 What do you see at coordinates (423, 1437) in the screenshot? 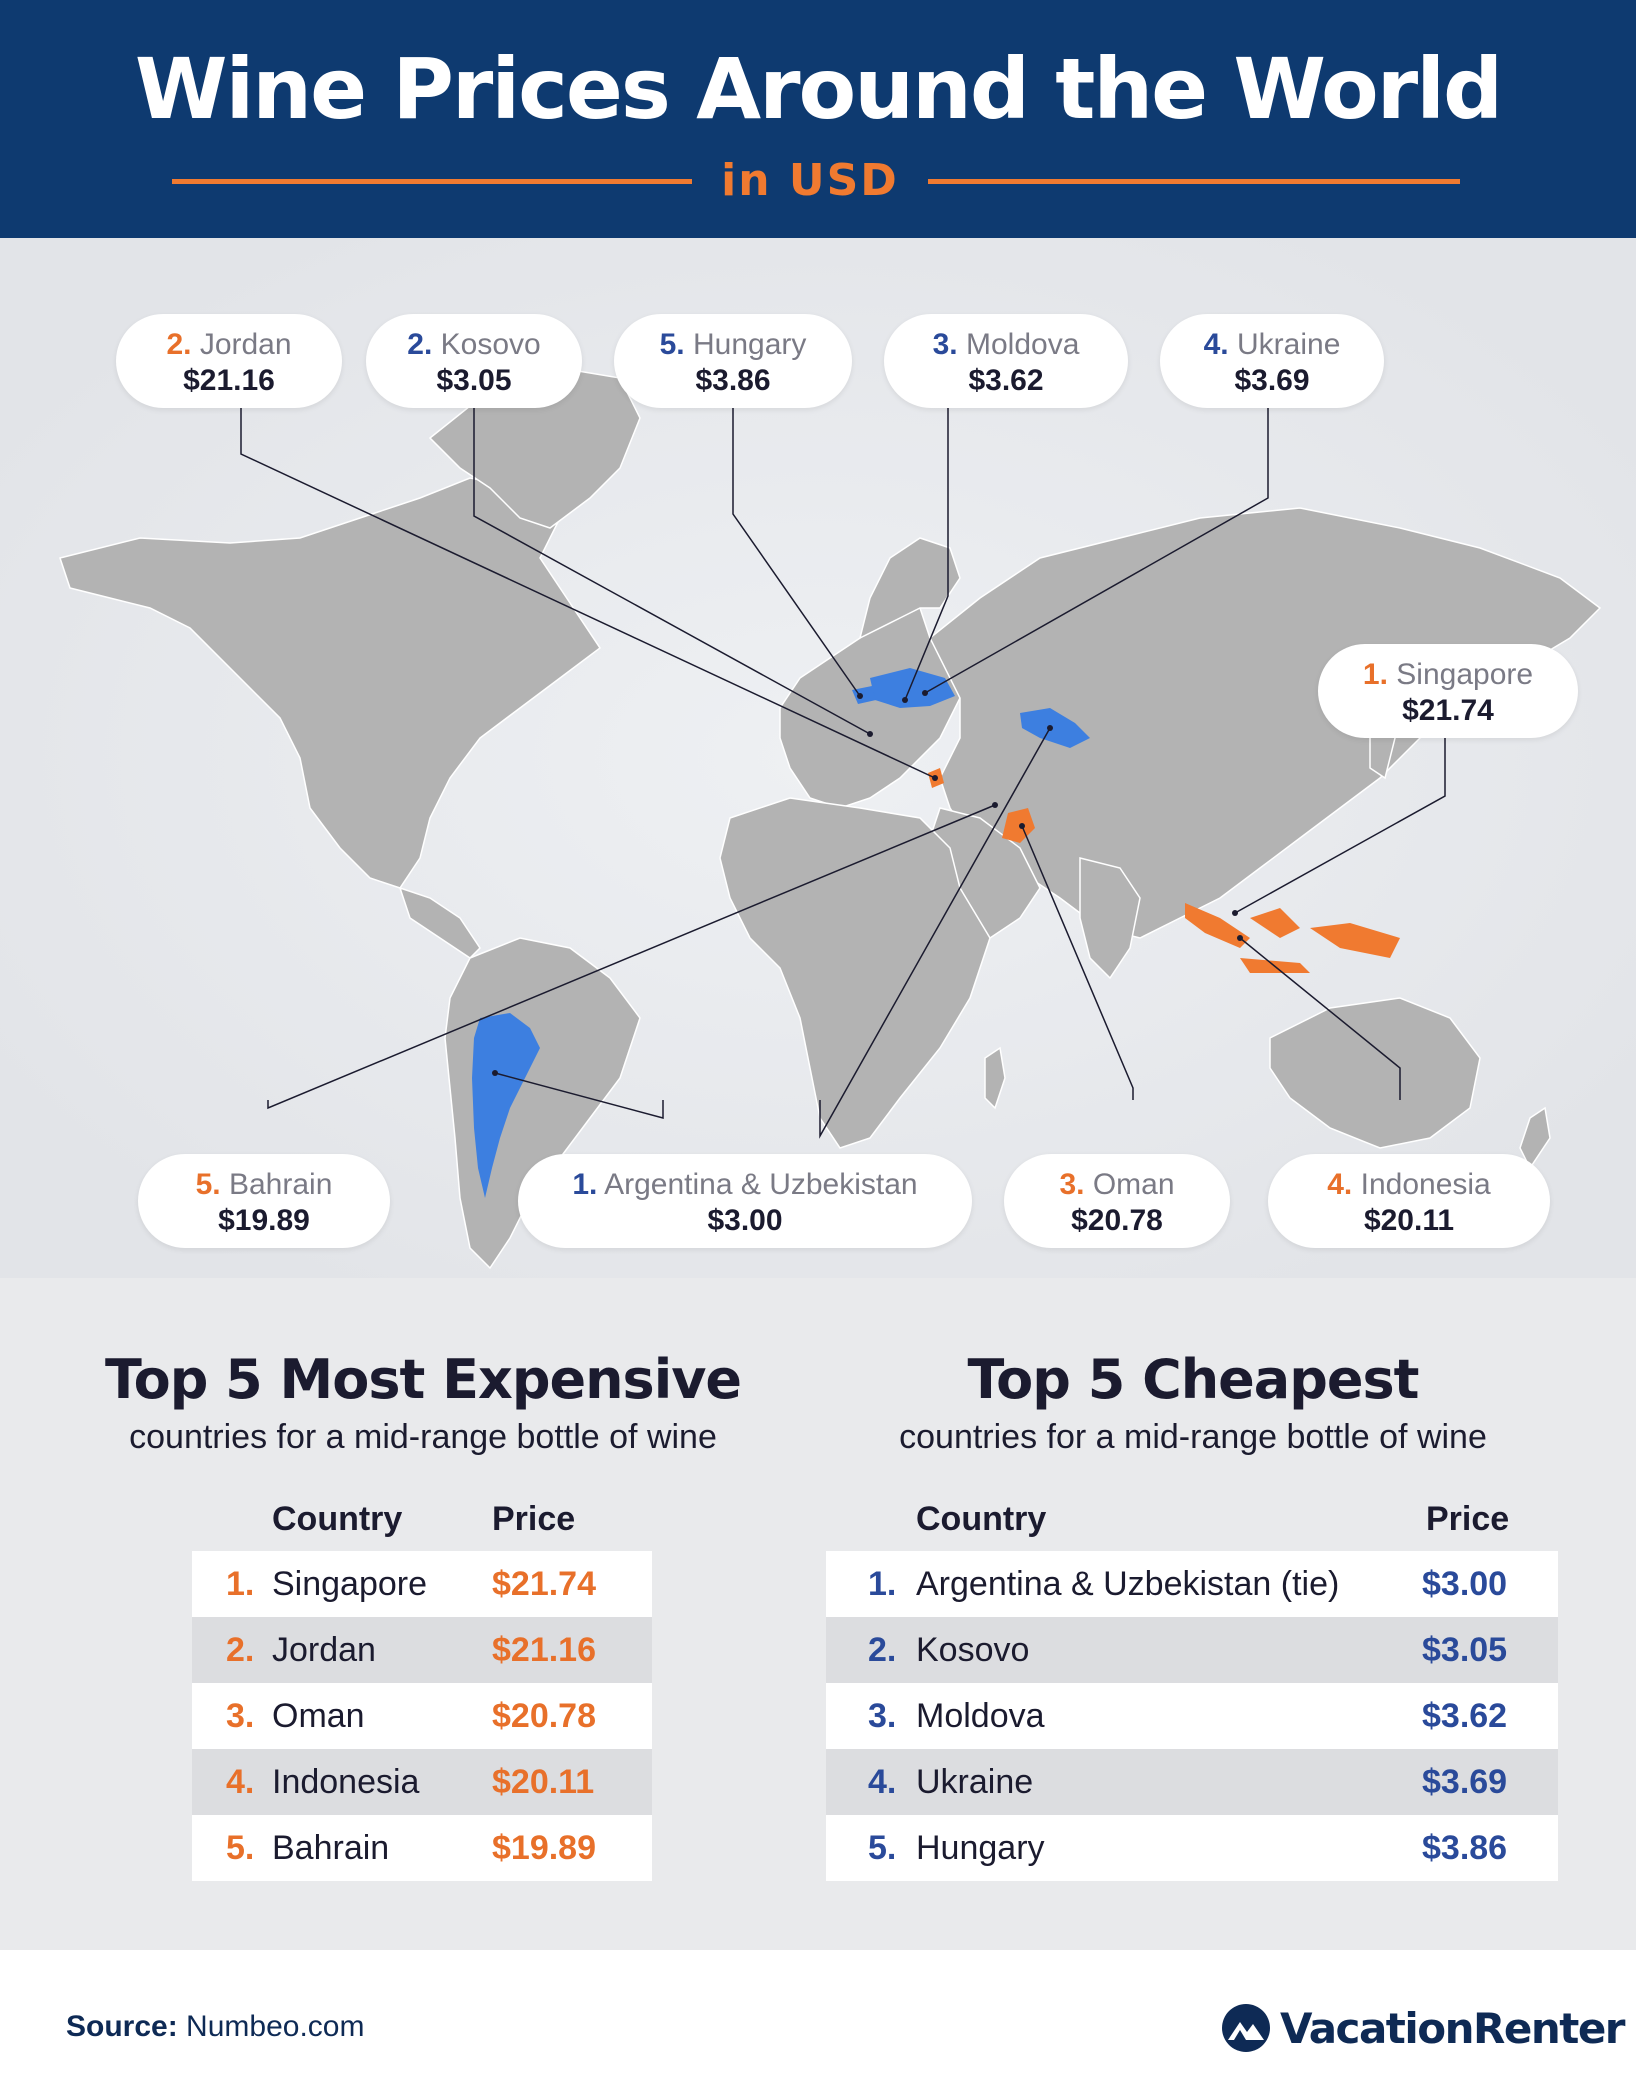
I see `expensive-section-subtitle: countries for a mid-range bottle of wine` at bounding box center [423, 1437].